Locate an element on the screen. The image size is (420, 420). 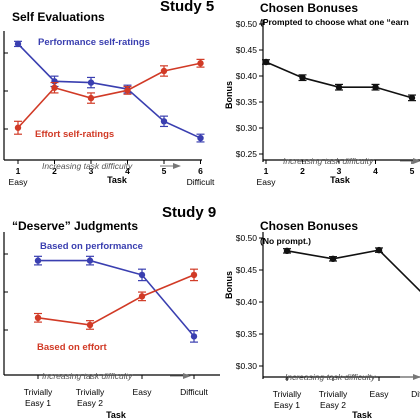
series-1: Based on performance is located at coordinates (116, 292).